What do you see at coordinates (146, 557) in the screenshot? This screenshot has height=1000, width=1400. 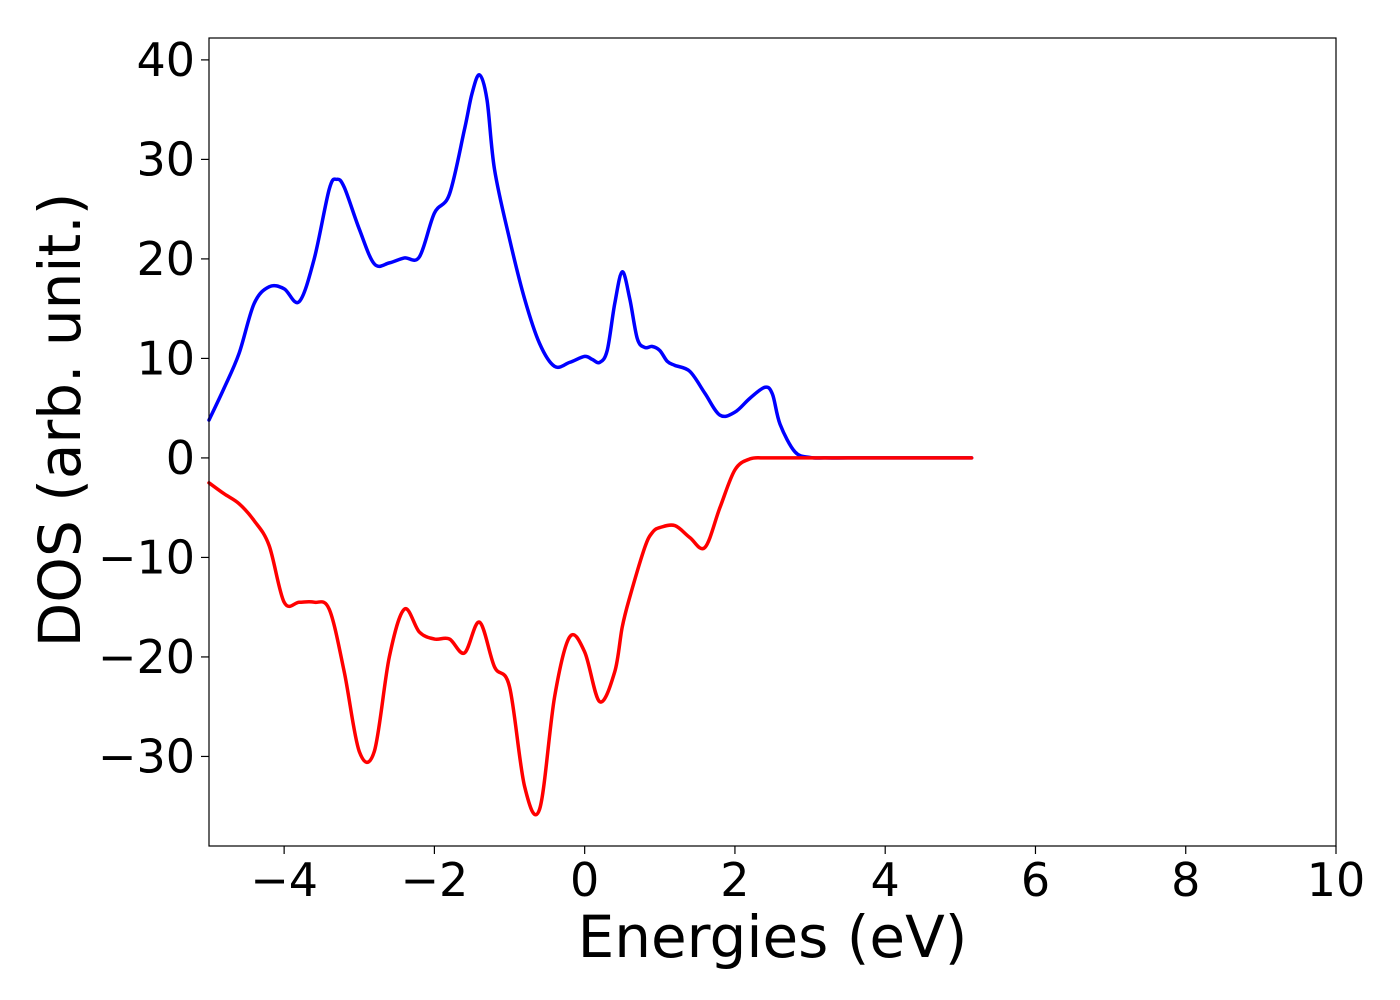 I see `y-tick-label: −10` at bounding box center [146, 557].